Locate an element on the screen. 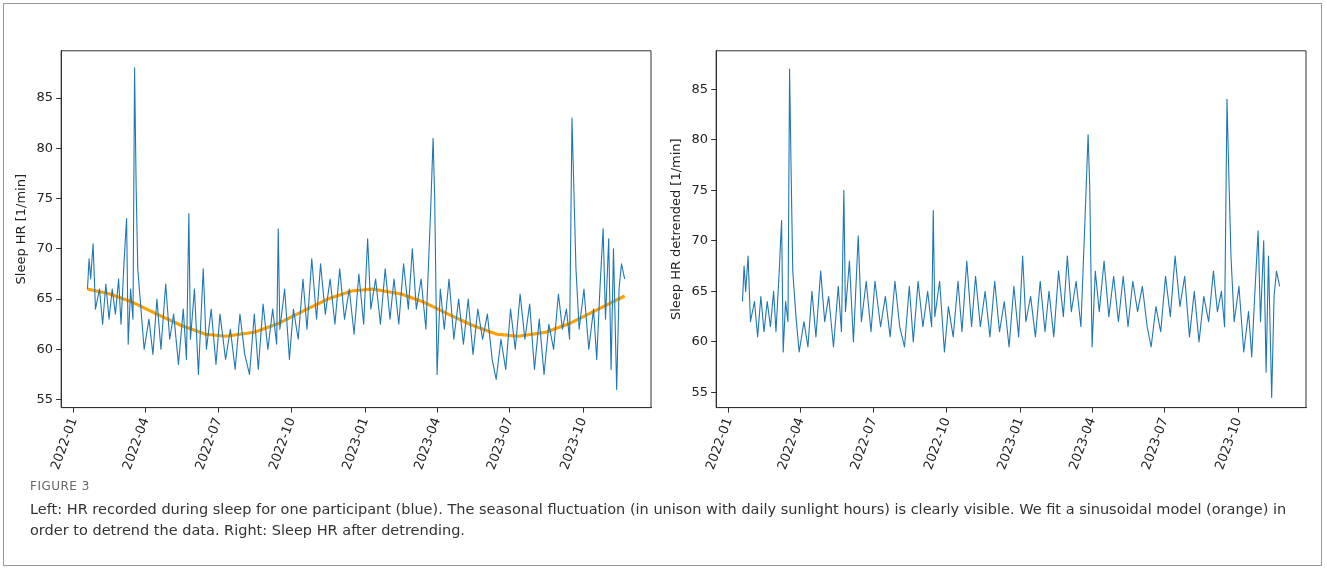 The height and width of the screenshot is (571, 1327). text: Left: HR recorded during sleep for one participant (blue). The seasonal fluctuation (in unison with daily sunlight hours) is clearly visible. We fit a sinusoidal model (orange) in order to detrend the data. Right: Sleep HR after detrending. is located at coordinates (659, 520).